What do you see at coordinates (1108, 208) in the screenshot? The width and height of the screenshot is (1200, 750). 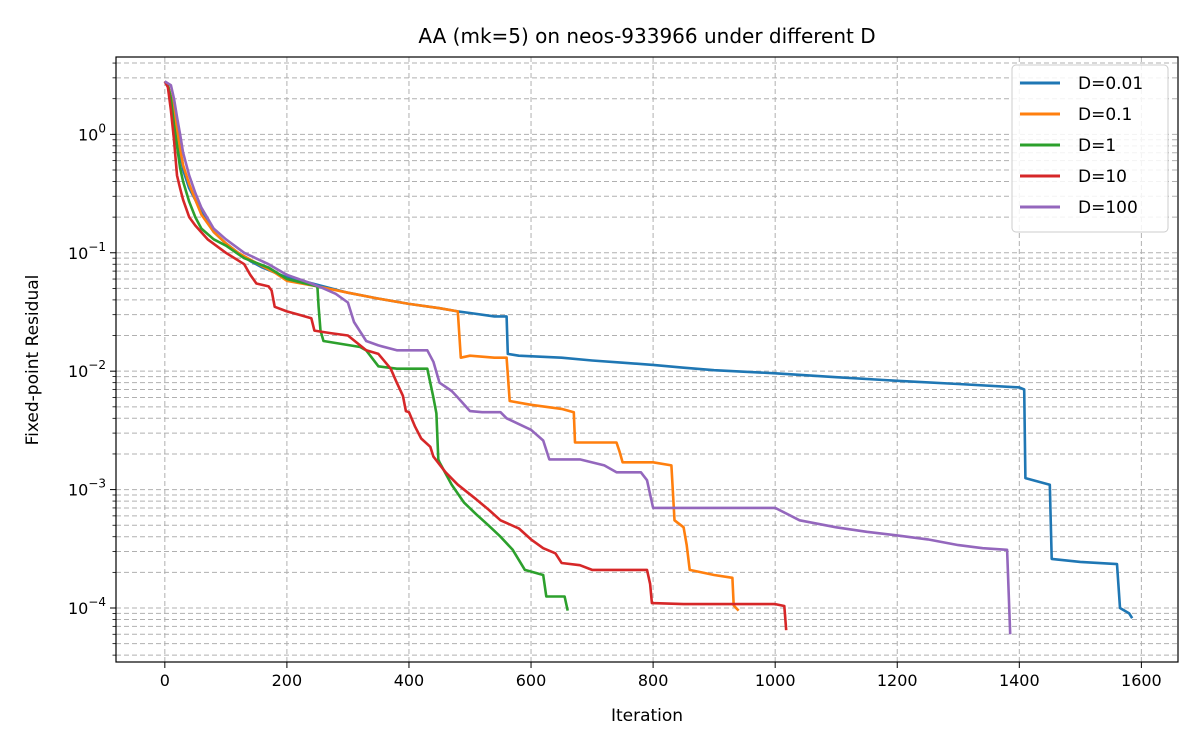 I see `legend-label-4: D=100` at bounding box center [1108, 208].